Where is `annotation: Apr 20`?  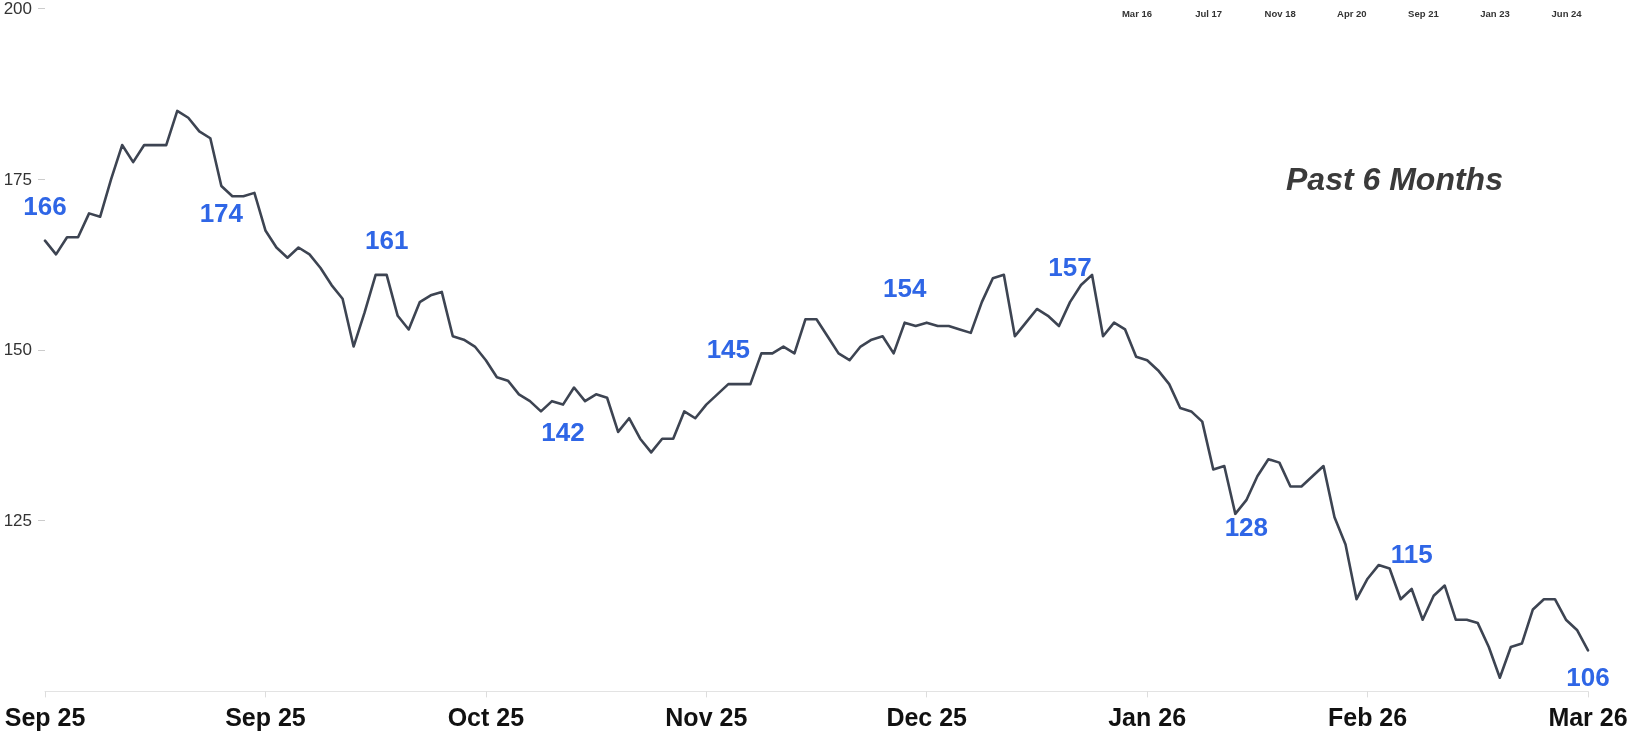
annotation: Apr 20 is located at coordinates (1352, 13).